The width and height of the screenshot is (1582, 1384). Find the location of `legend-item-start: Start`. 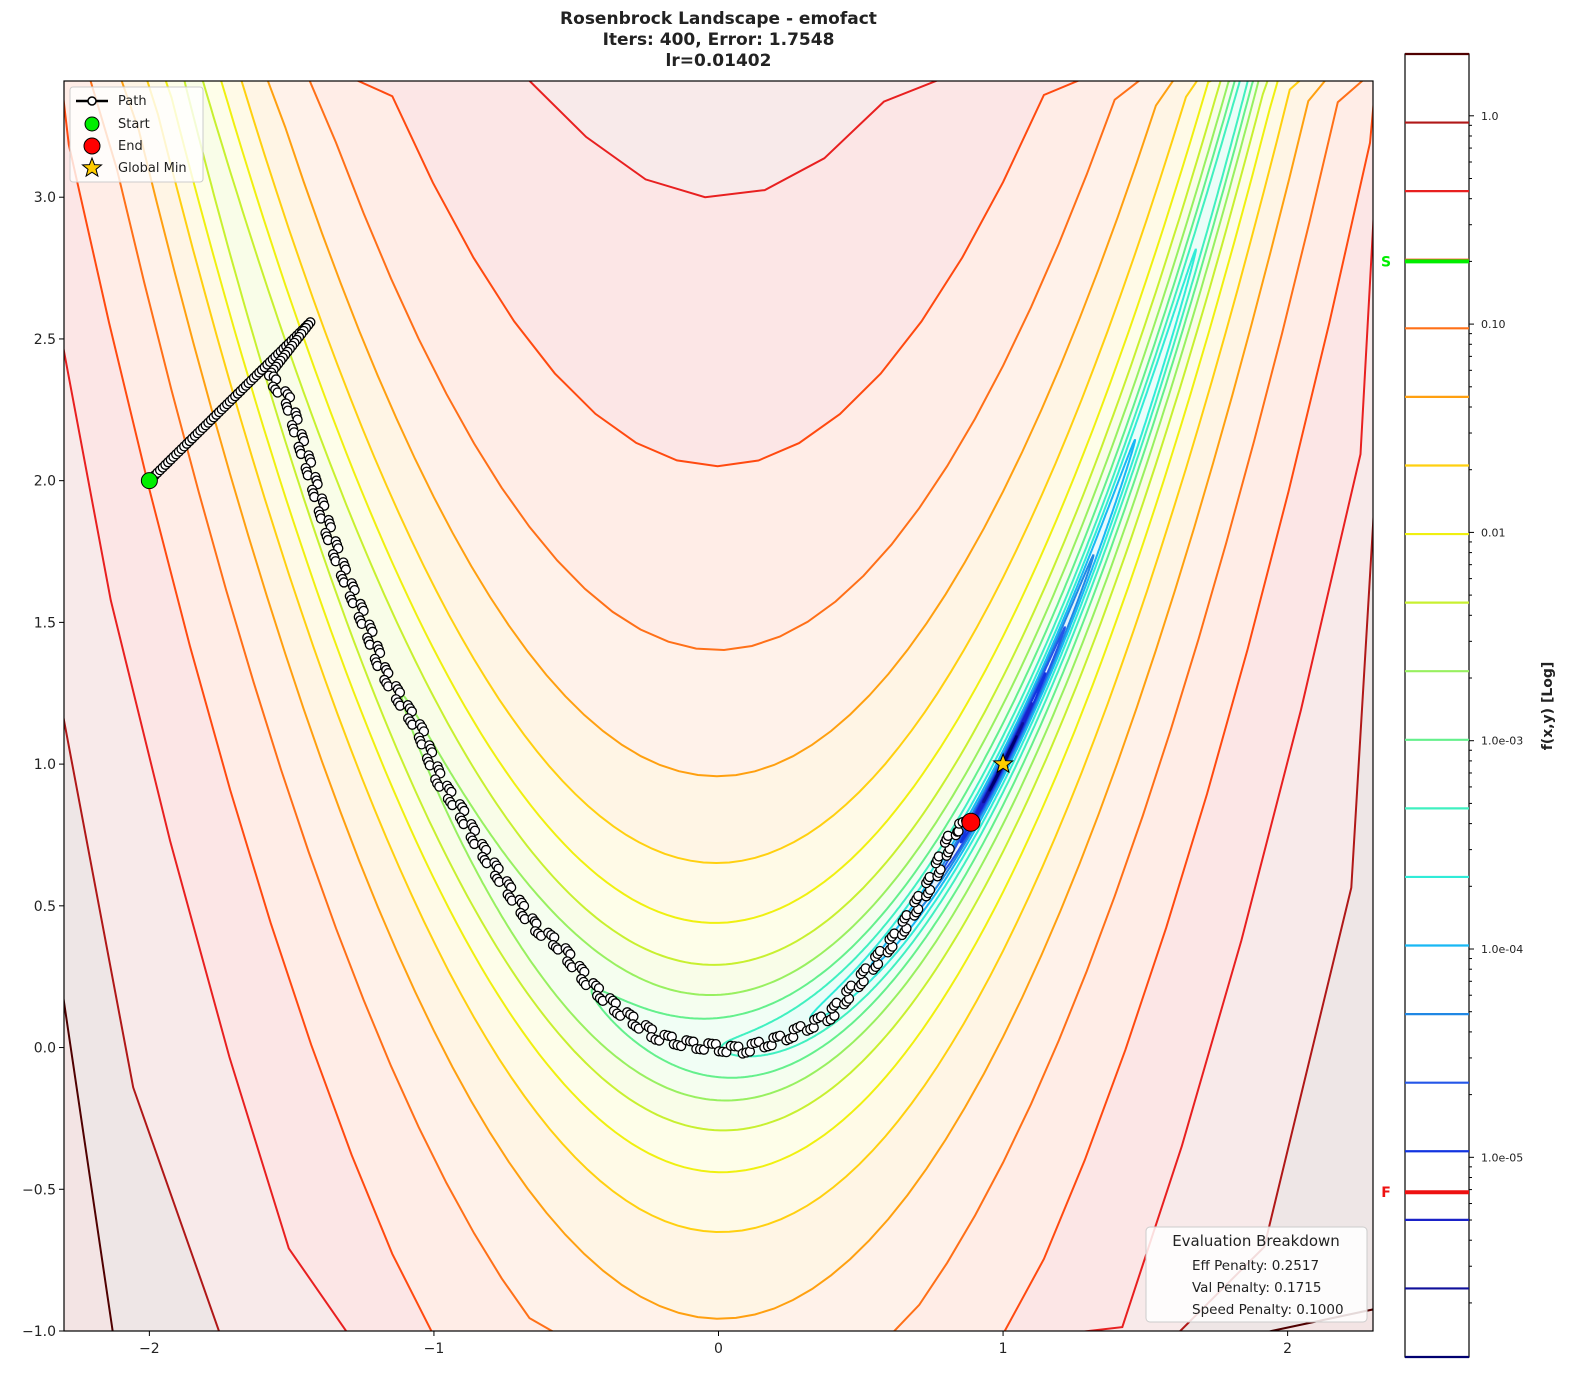

legend-item-start: Start is located at coordinates (117, 124).